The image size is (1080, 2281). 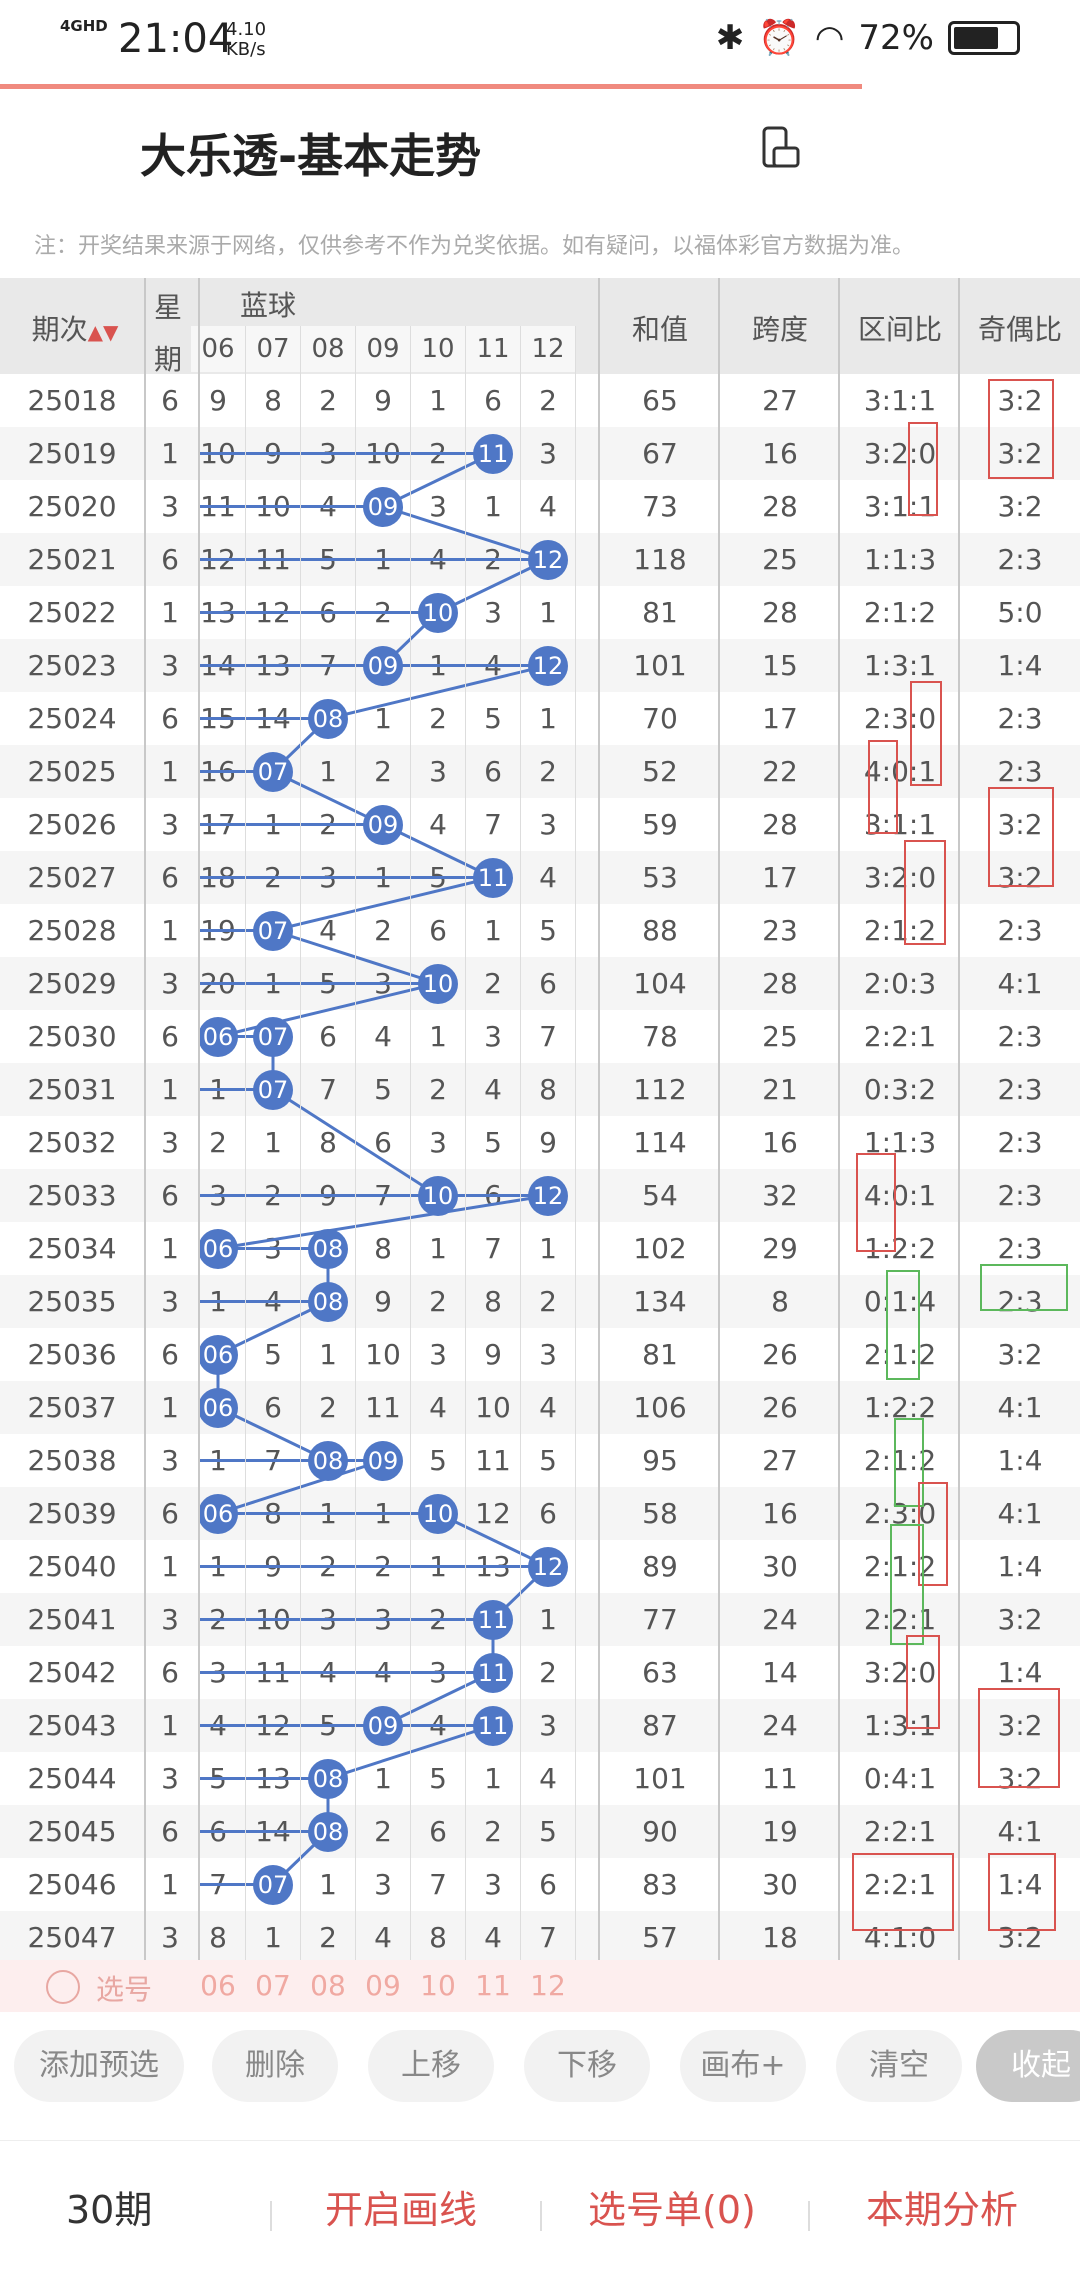 What do you see at coordinates (218, 1985) in the screenshot?
I see `select-col-06: 06` at bounding box center [218, 1985].